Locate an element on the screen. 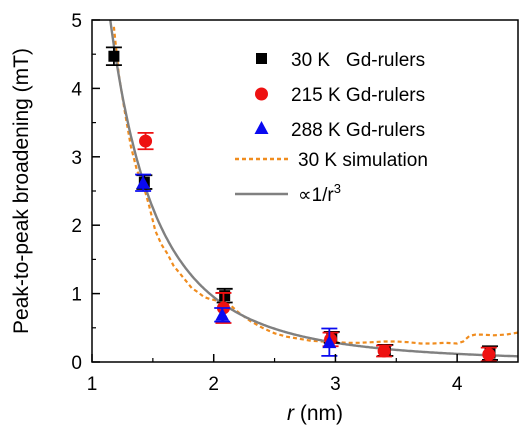  legend-label-30k: 30 K Gd-rulers is located at coordinates (358, 60).